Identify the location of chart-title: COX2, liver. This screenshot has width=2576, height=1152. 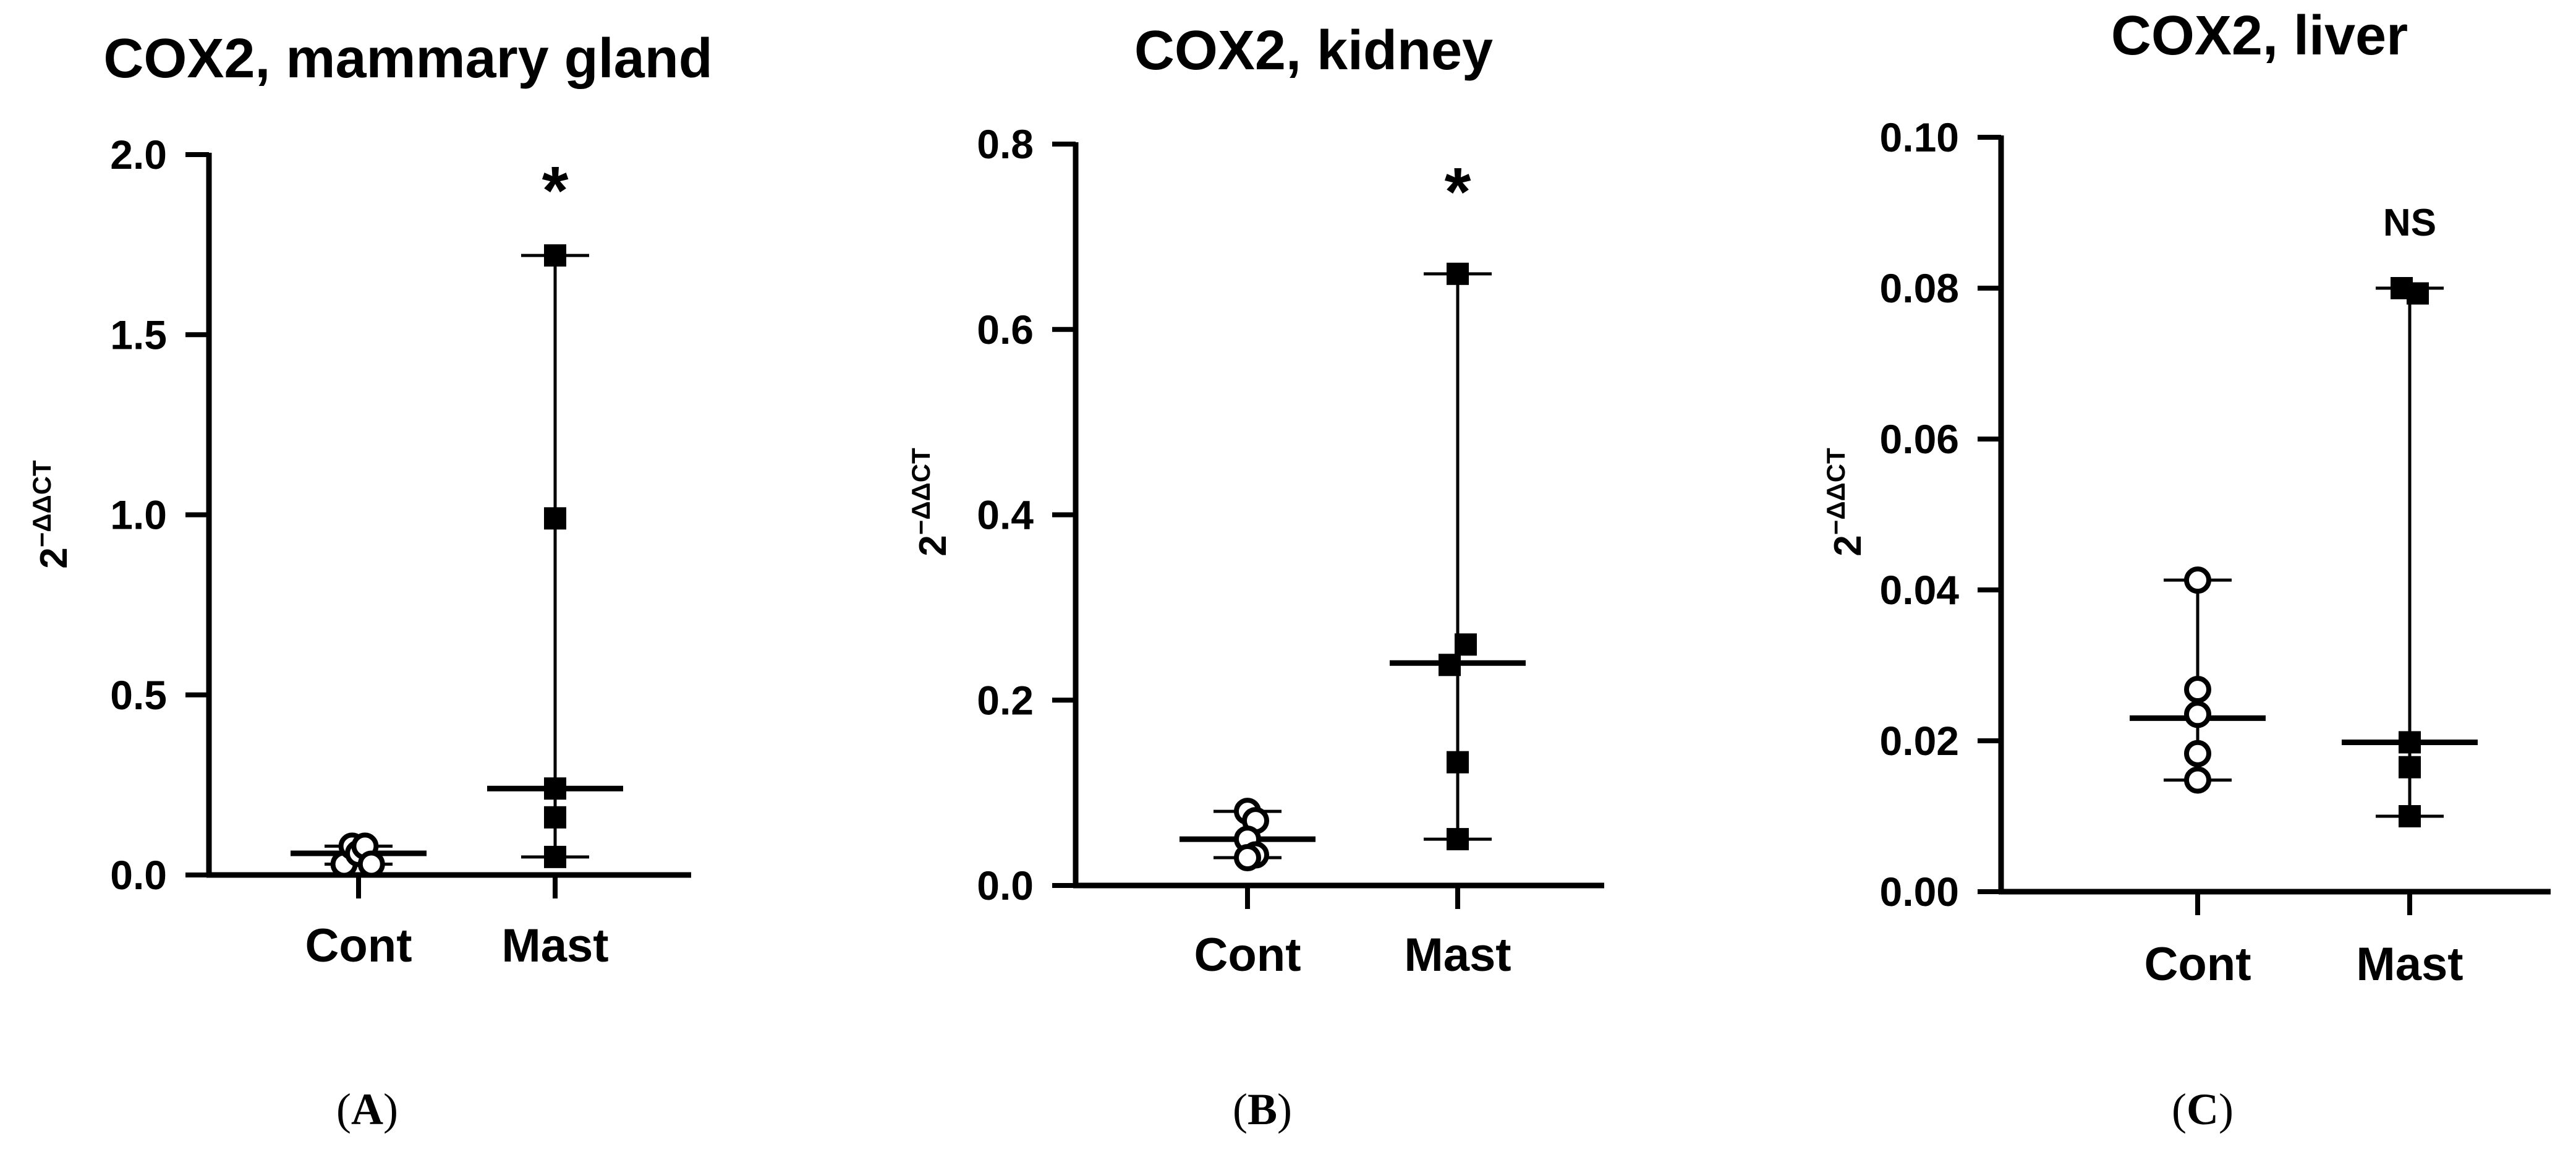
(2259, 36).